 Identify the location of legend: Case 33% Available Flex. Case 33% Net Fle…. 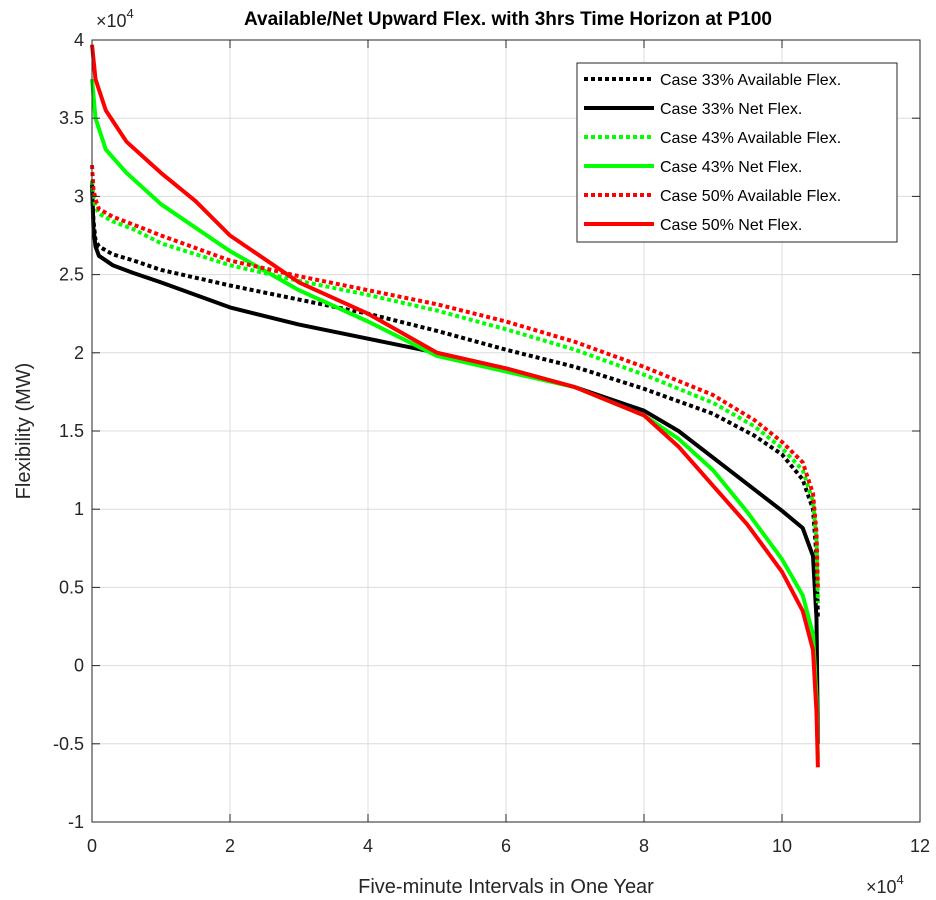
(737, 152).